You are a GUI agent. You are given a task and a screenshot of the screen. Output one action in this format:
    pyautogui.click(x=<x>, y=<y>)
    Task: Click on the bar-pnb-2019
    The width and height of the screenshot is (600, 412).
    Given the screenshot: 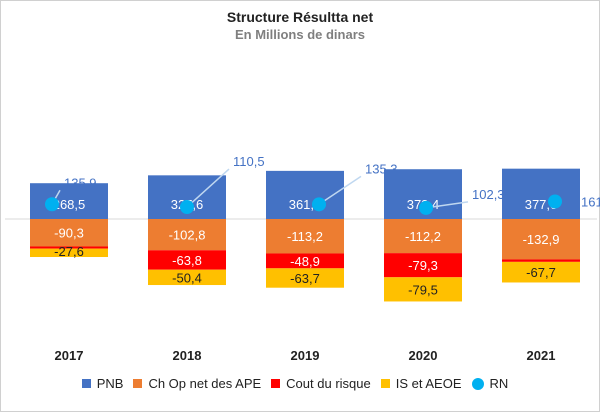 What is the action you would take?
    pyautogui.click(x=305, y=194)
    